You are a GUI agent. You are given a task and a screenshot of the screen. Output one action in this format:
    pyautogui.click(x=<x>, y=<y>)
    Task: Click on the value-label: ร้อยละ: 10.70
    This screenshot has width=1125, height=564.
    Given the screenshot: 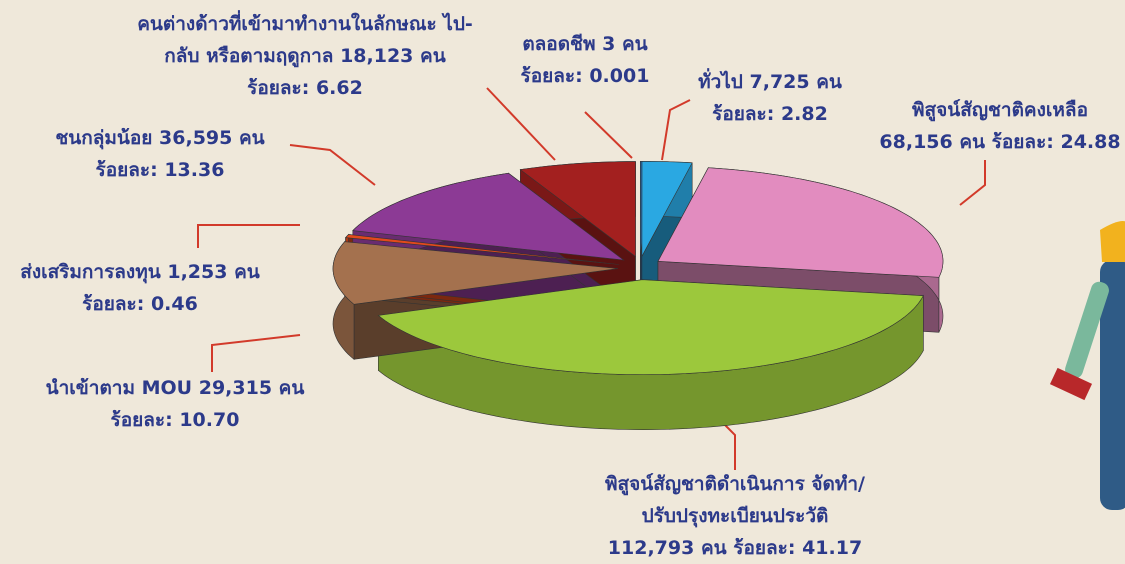 What is the action you would take?
    pyautogui.click(x=175, y=420)
    